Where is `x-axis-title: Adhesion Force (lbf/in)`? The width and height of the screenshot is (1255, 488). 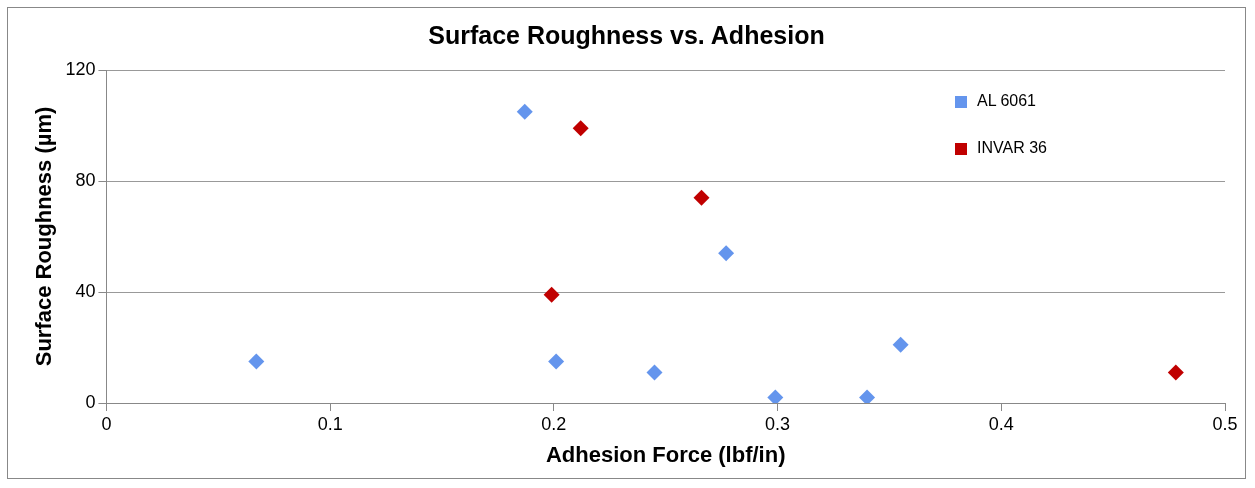 x-axis-title: Adhesion Force (lbf/in) is located at coordinates (665, 454).